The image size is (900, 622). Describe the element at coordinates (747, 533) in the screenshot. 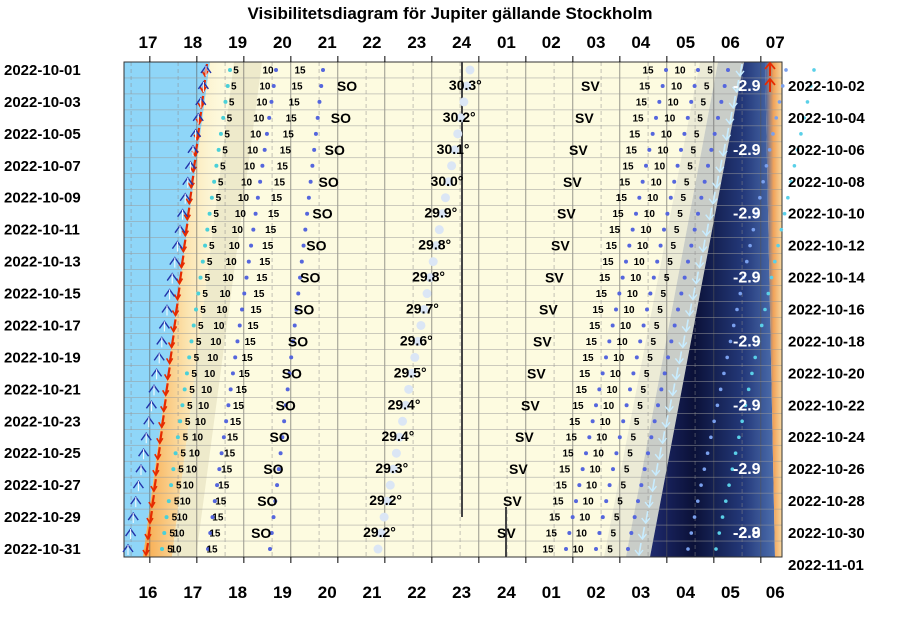

I see `magnitude-label: -2.8` at that location.